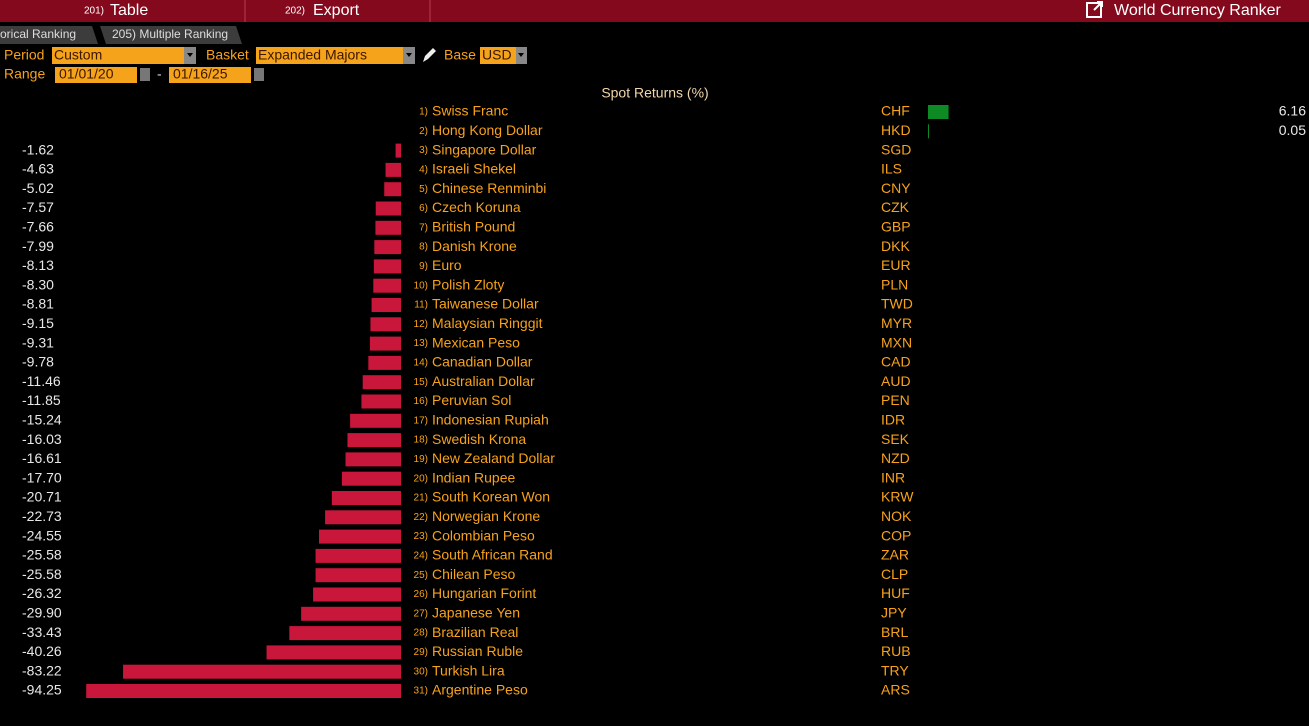  What do you see at coordinates (38, 34) in the screenshot?
I see `tab-label: orical Ranking` at bounding box center [38, 34].